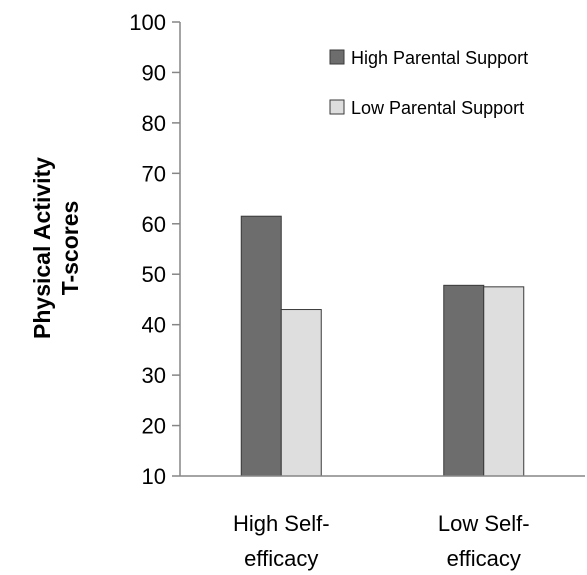 The width and height of the screenshot is (587, 575). I want to click on legend-label: Low Parental Support, so click(437, 108).